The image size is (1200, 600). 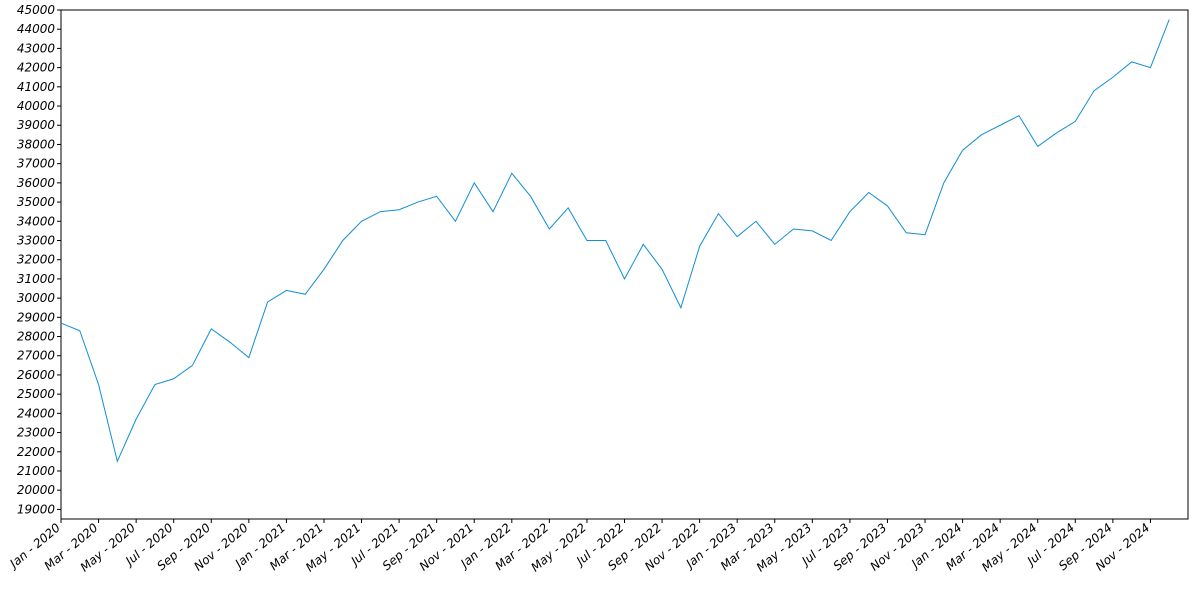 What do you see at coordinates (36, 106) in the screenshot?
I see `y-tick-label: 40000` at bounding box center [36, 106].